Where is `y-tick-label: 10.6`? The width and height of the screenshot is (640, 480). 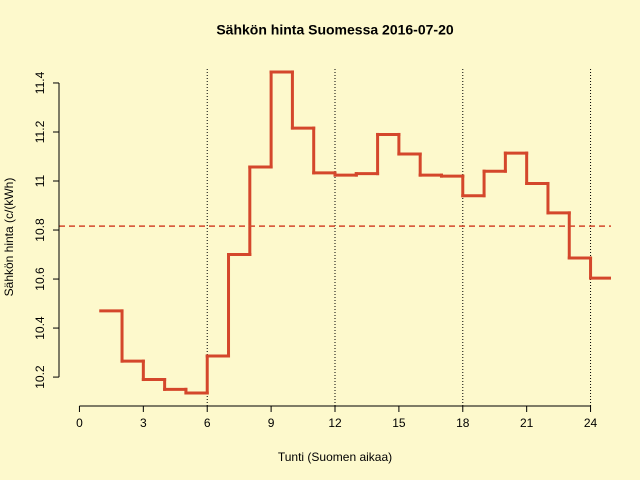
y-tick-label: 10.6 is located at coordinates (40, 279).